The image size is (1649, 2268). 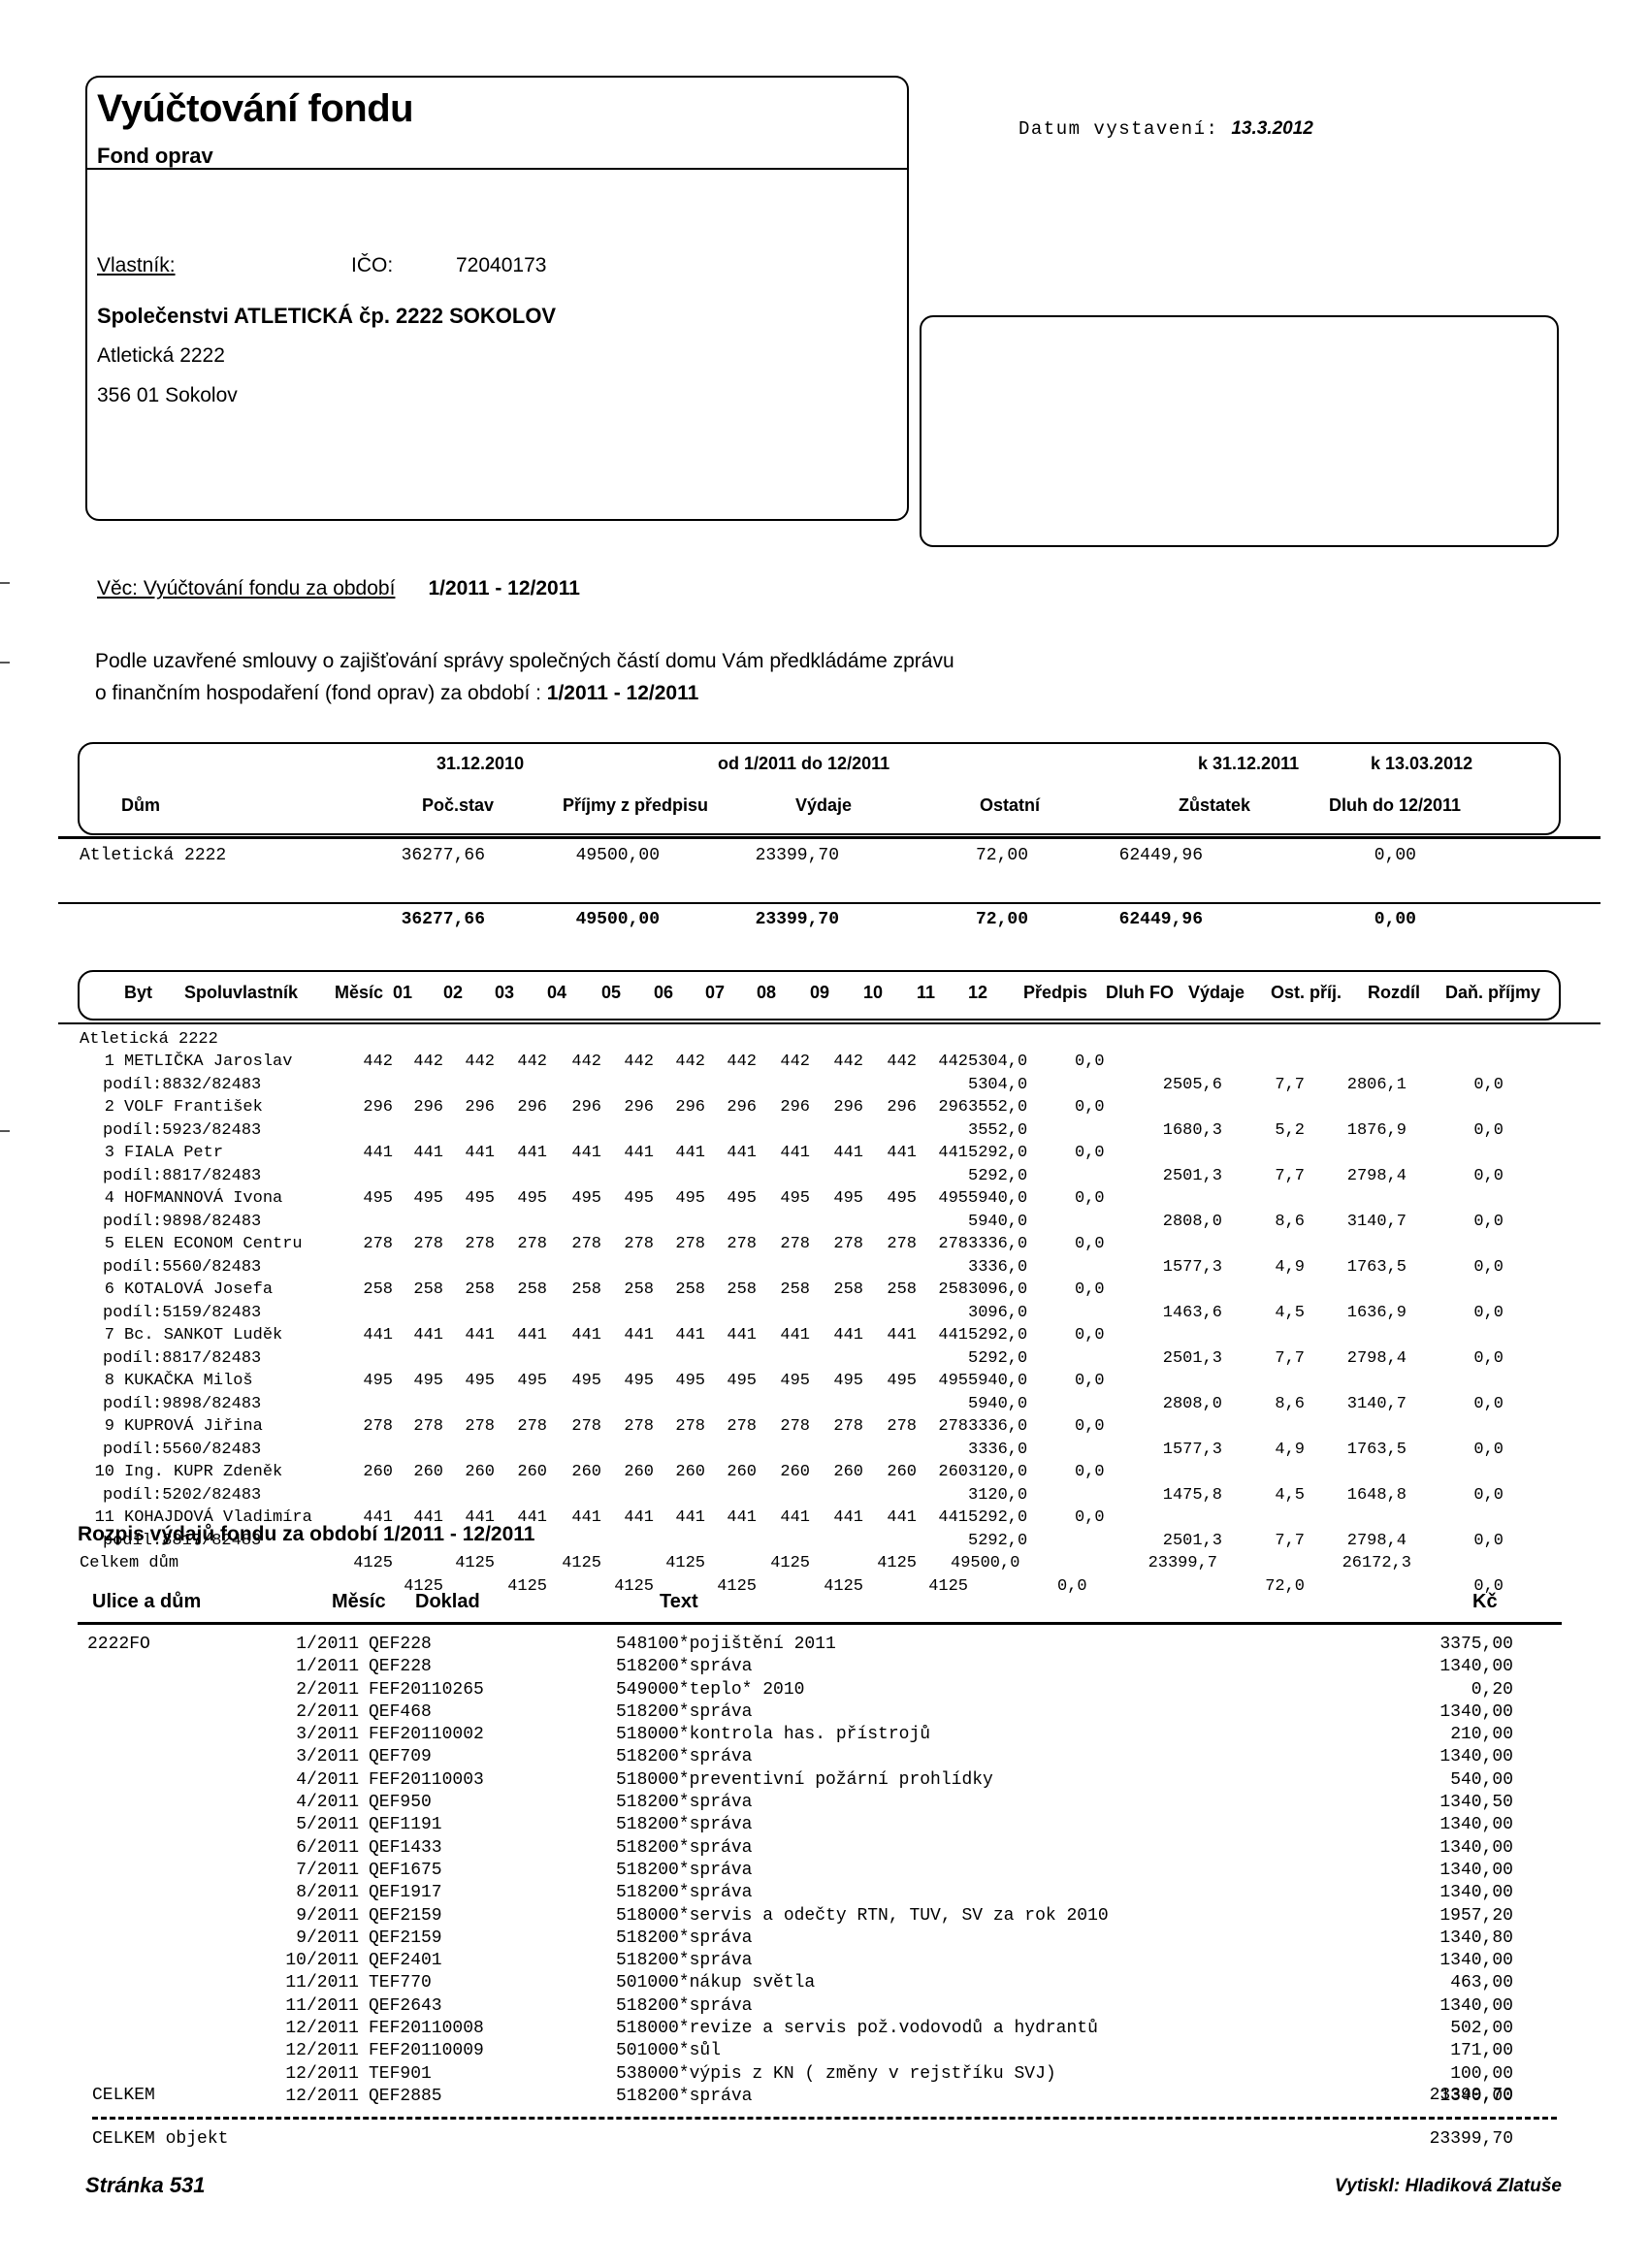 What do you see at coordinates (1306, 992) in the screenshot?
I see `months-col-ost-p-j: Ost. příj.` at bounding box center [1306, 992].